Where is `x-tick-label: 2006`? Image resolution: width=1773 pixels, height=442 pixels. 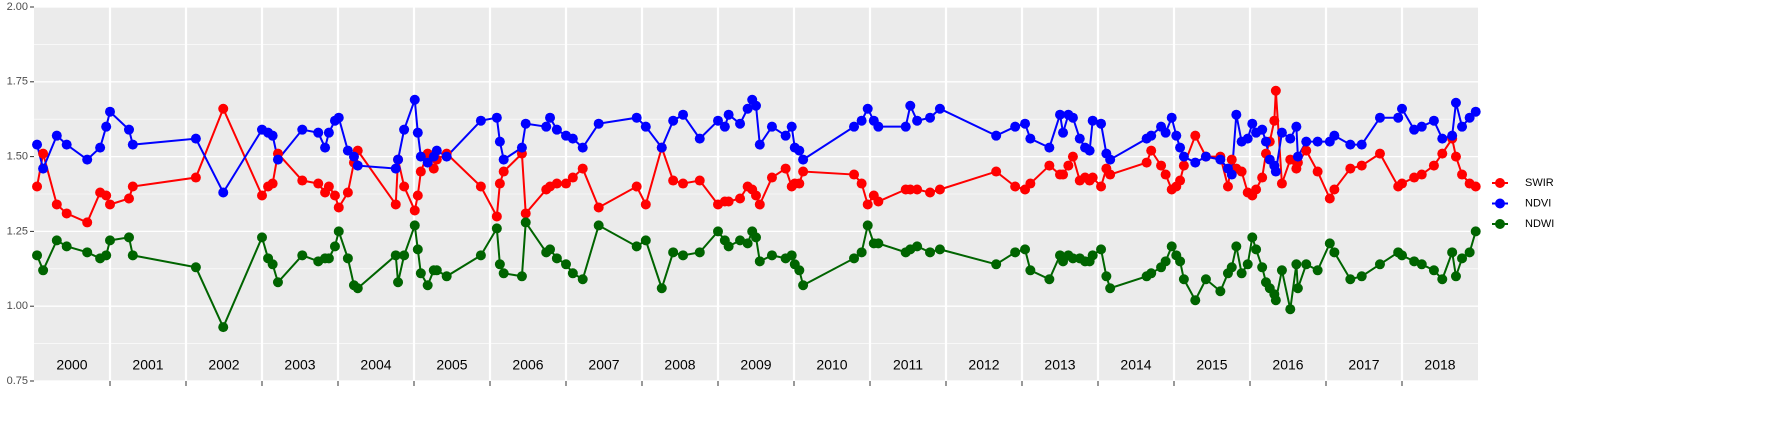 x-tick-label: 2006 is located at coordinates (527, 365).